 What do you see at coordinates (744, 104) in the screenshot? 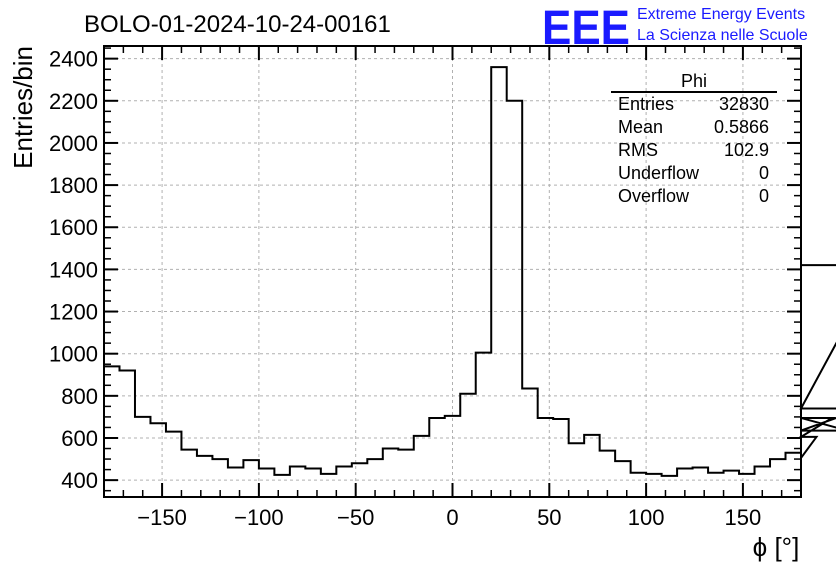
I see `stats-row-value: 32830` at bounding box center [744, 104].